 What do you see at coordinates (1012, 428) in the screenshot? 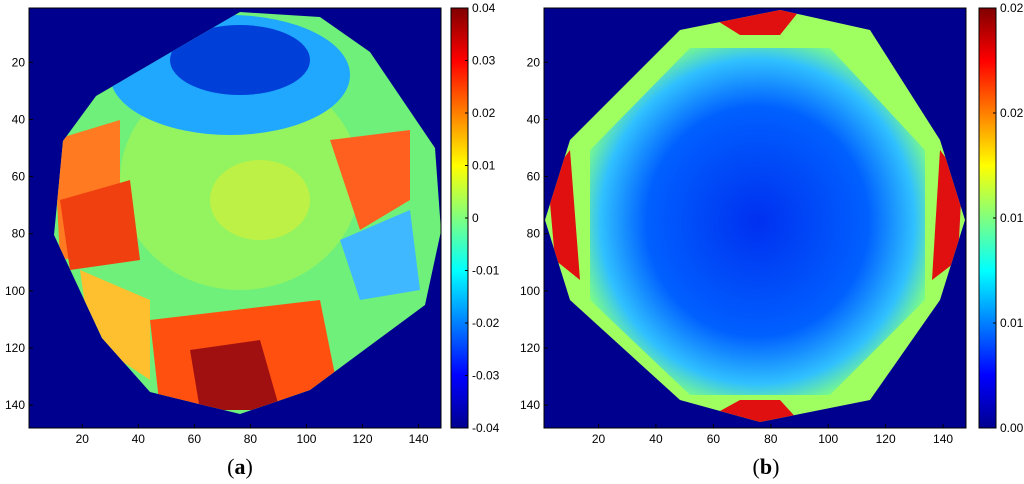
I see `colorbar-tick-label-b-4: 0.005` at bounding box center [1012, 428].